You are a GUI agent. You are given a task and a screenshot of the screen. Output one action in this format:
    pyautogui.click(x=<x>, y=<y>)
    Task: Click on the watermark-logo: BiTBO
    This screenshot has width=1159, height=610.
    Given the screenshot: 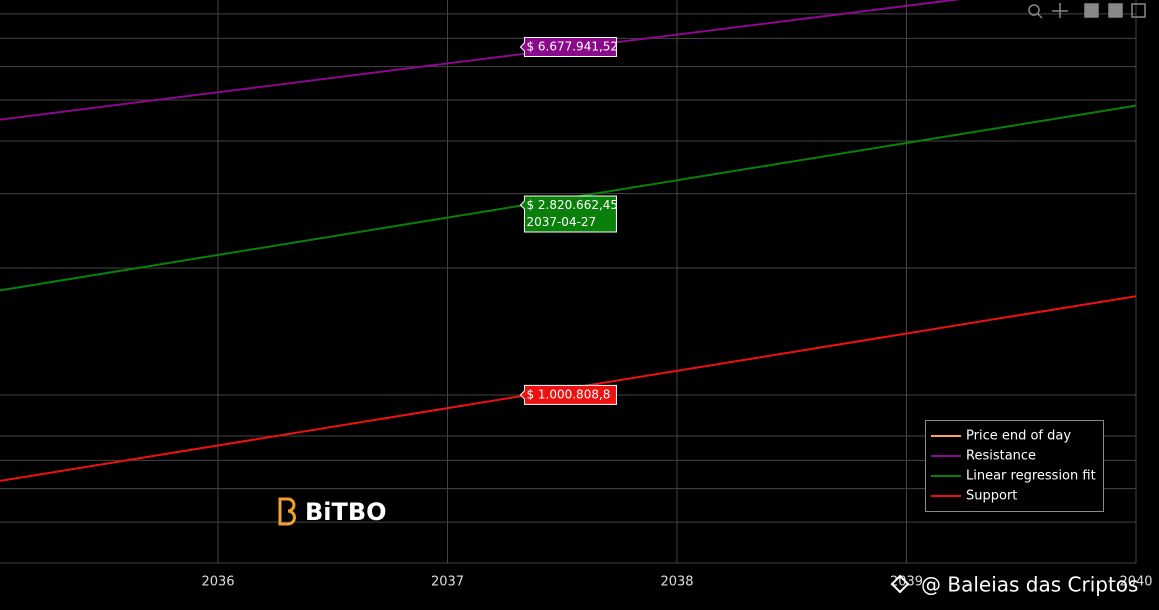 What is the action you would take?
    pyautogui.click(x=332, y=511)
    